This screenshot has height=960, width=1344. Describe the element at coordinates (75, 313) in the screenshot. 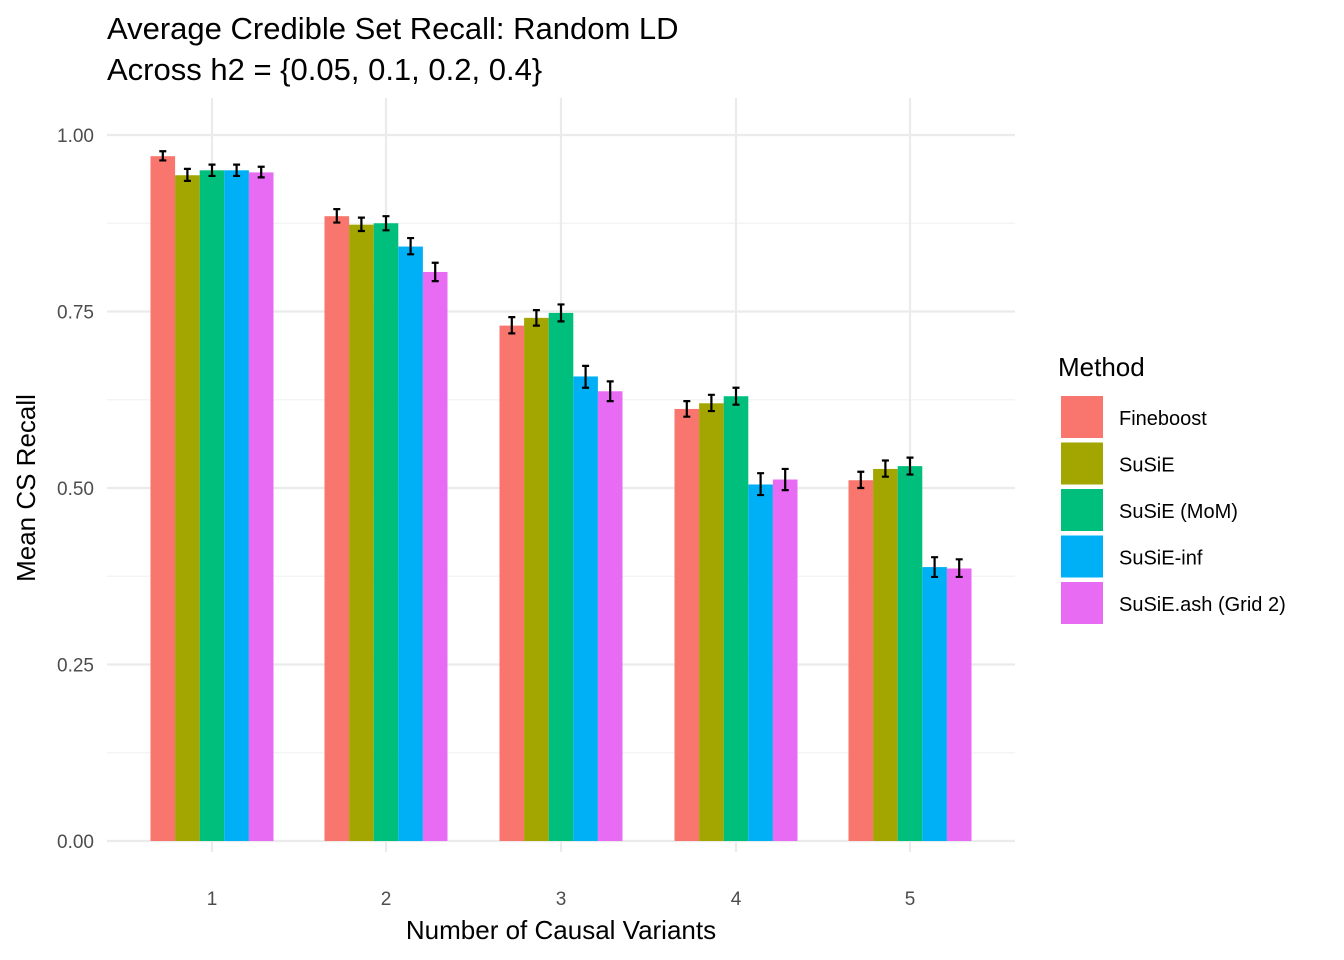

I see `y-tick-label: 0.75` at that location.